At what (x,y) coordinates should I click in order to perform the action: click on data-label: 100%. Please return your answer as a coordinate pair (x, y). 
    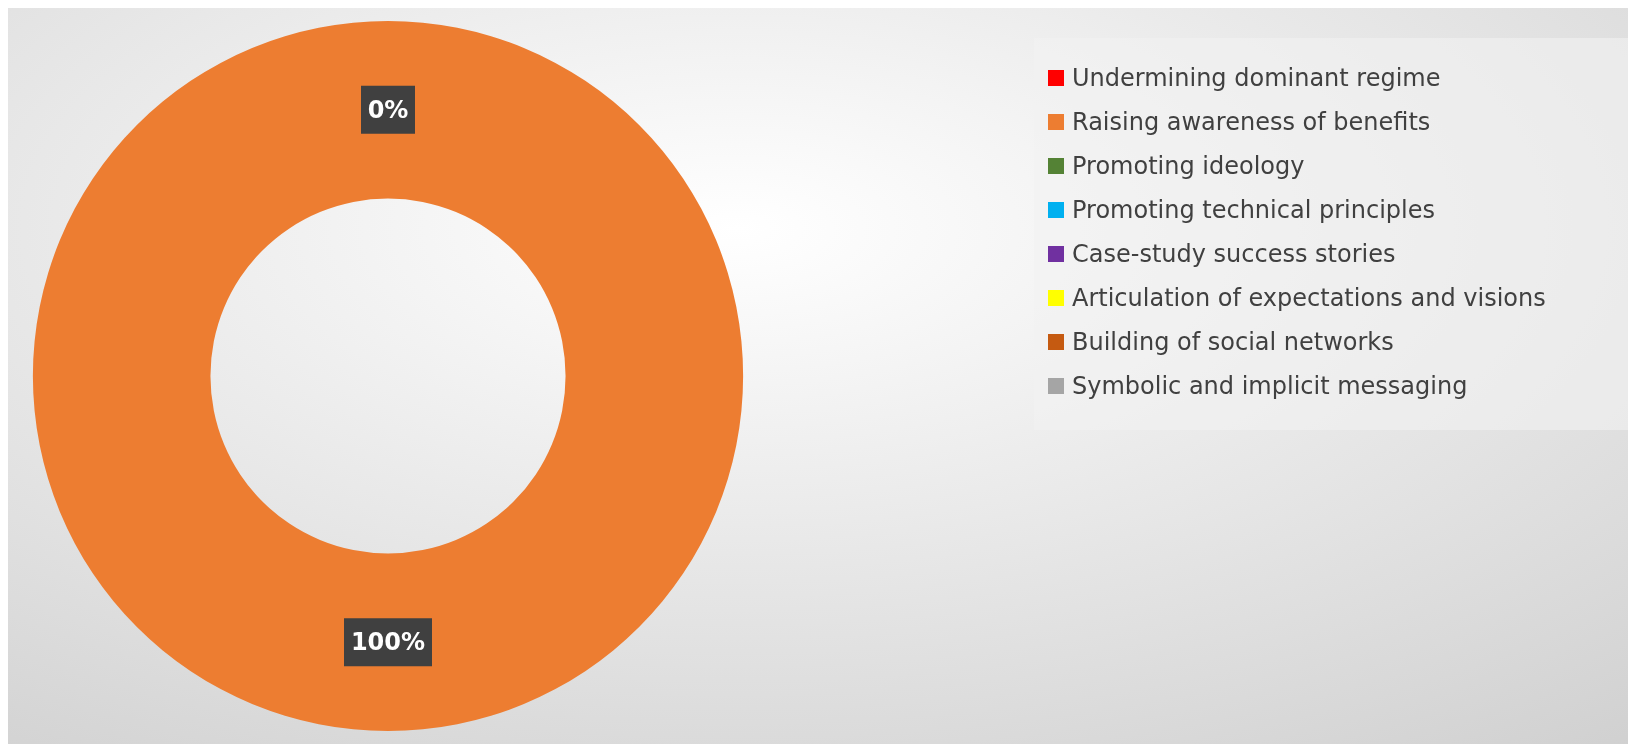
    Looking at the image, I should click on (388, 642).